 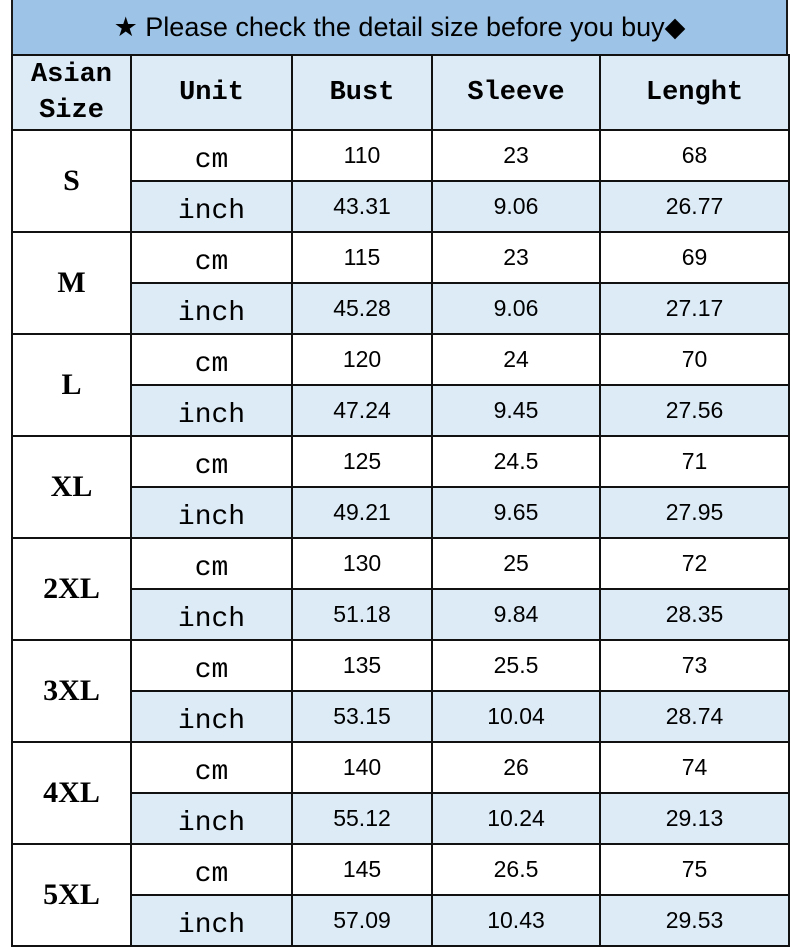 I want to click on length-cell: 29.13, so click(x=694, y=818).